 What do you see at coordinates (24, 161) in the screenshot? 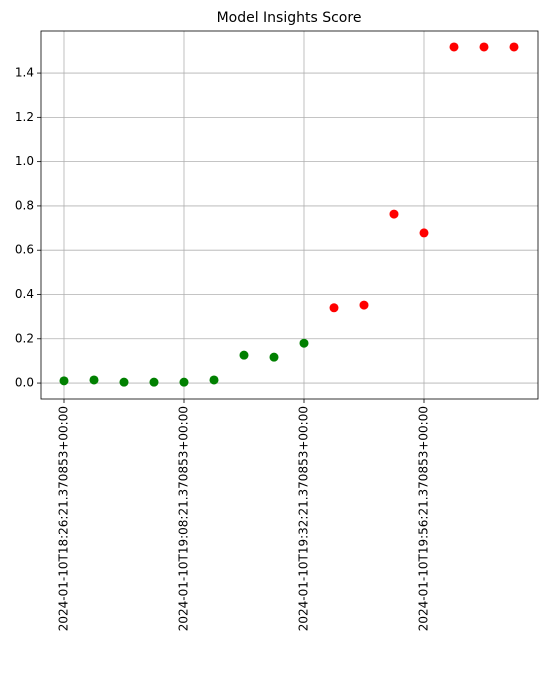
I see `y-tick-label: 1.0` at bounding box center [24, 161].